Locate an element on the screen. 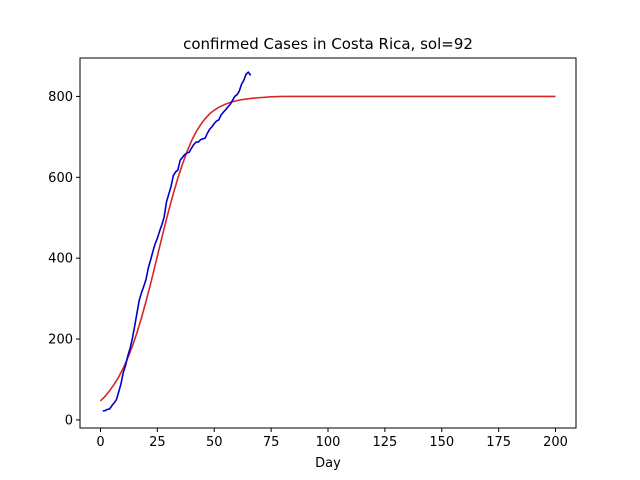 The width and height of the screenshot is (640, 480). x-tick-label: 125 is located at coordinates (384, 442).